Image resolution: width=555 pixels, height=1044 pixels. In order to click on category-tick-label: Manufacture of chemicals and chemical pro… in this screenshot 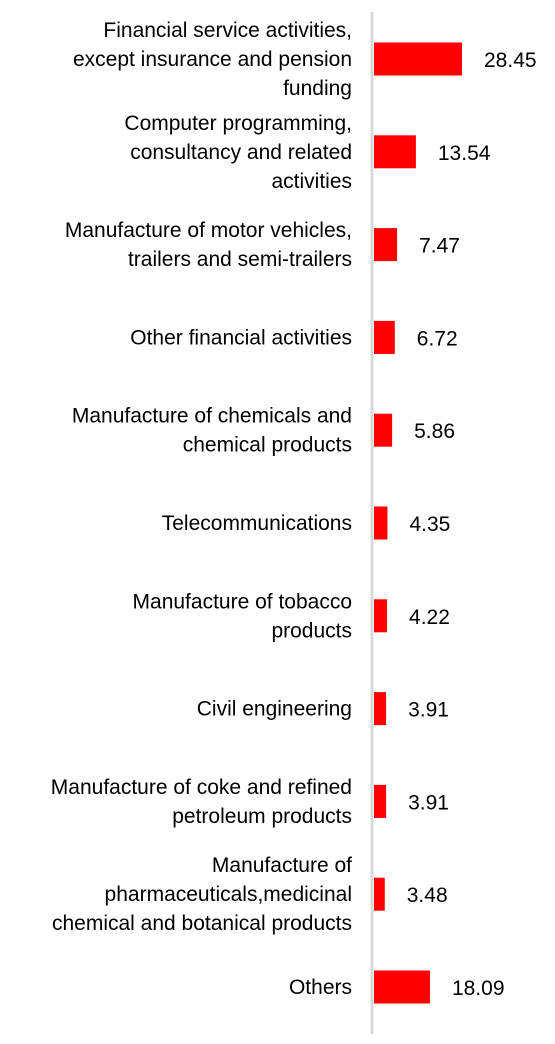, I will do `click(212, 431)`.